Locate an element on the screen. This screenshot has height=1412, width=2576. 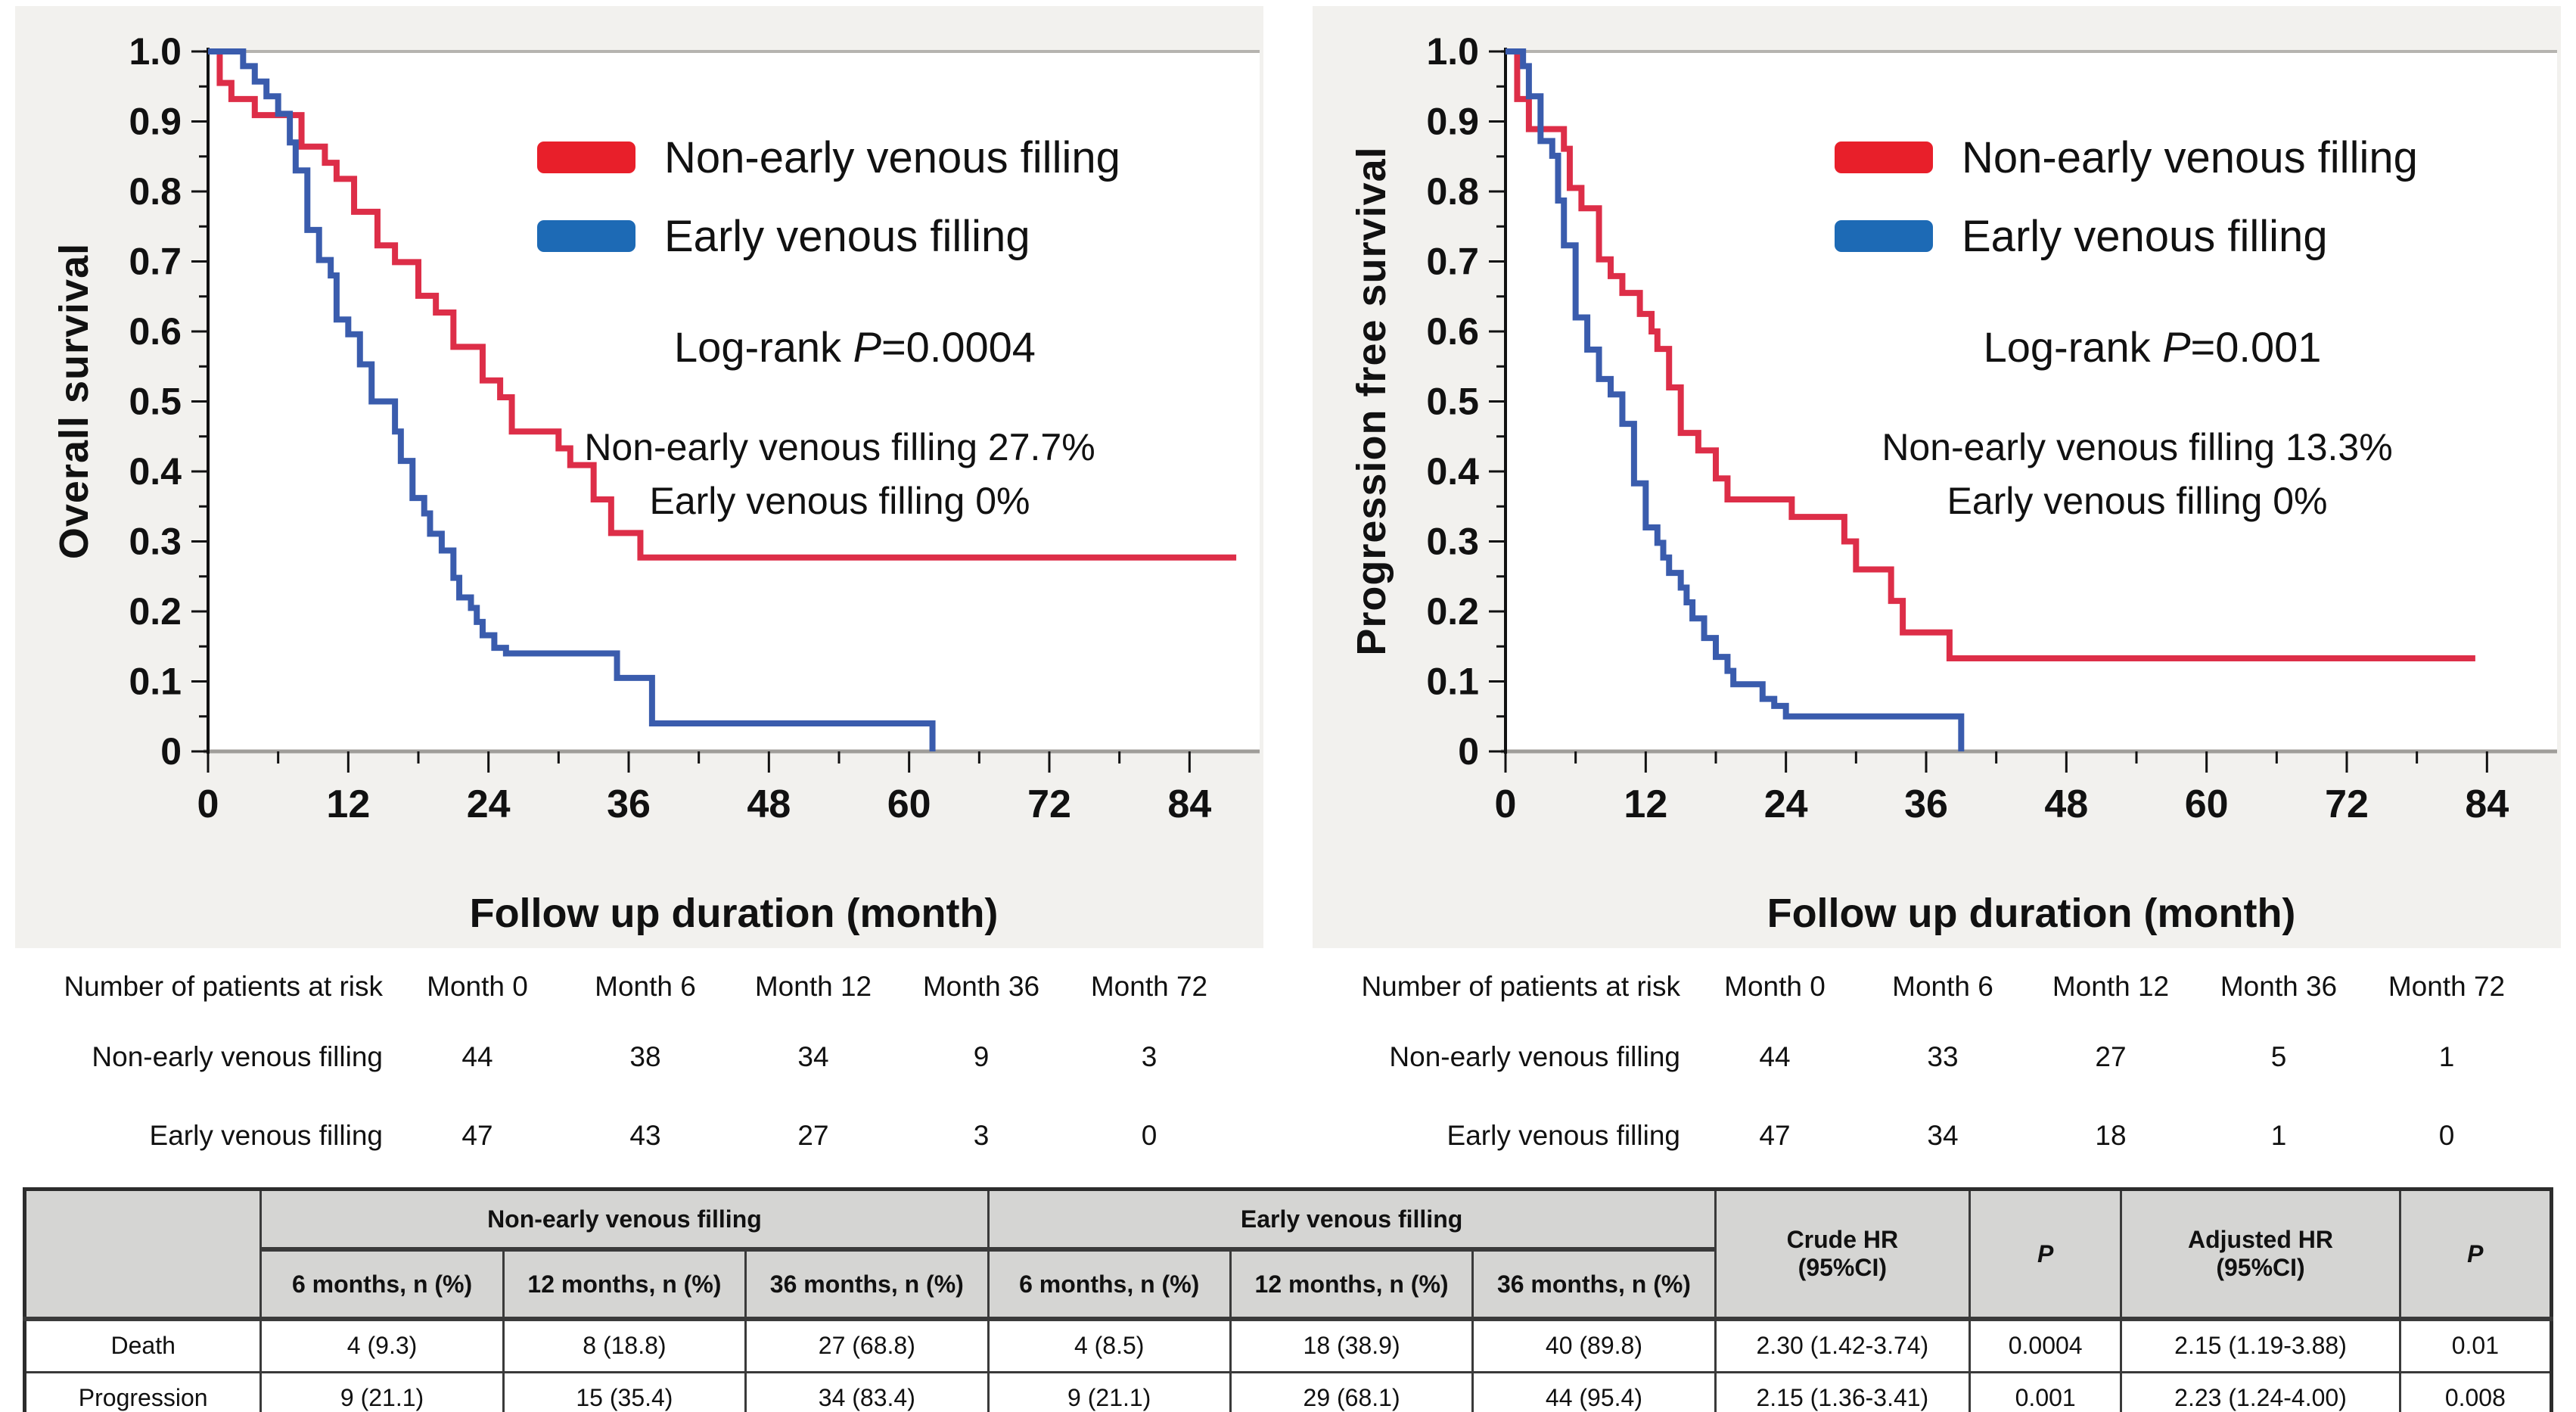
cell: 29 (68.1) is located at coordinates (1351, 1391).